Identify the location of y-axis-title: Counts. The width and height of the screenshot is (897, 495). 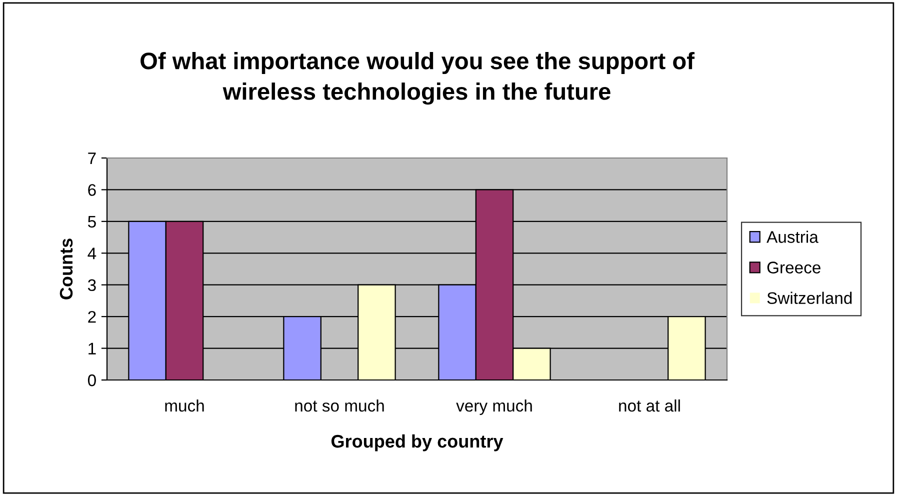
(66, 269).